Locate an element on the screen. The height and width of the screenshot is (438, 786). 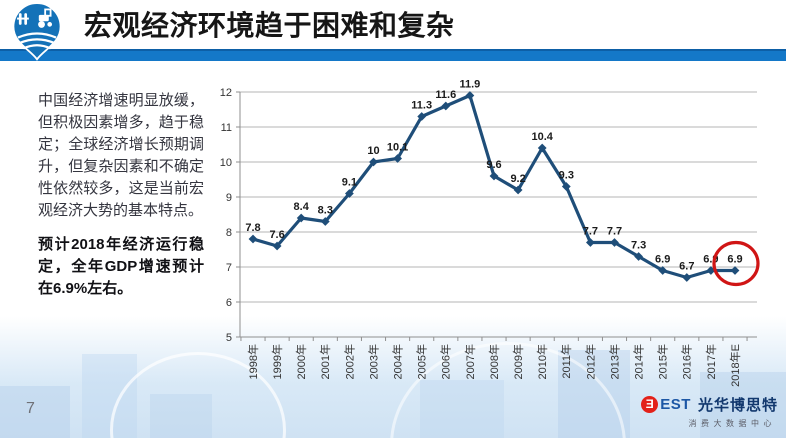
header-accent-bar is located at coordinates (393, 55).